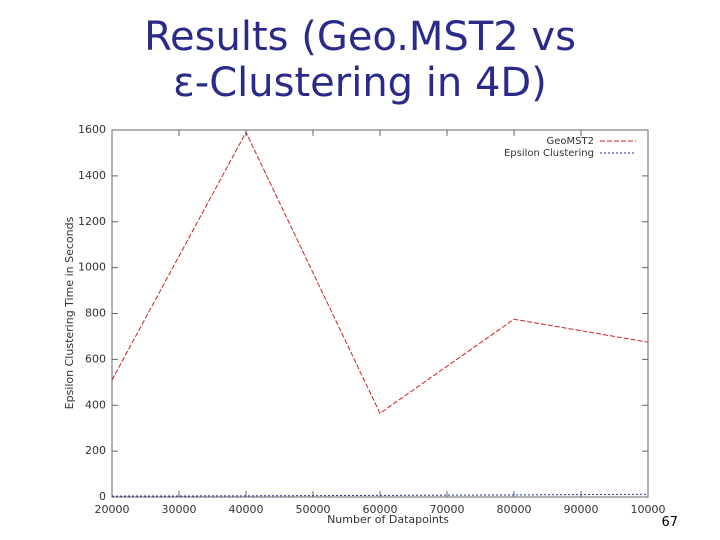  What do you see at coordinates (570, 141) in the screenshot?
I see `legend-label: GeoMST2` at bounding box center [570, 141].